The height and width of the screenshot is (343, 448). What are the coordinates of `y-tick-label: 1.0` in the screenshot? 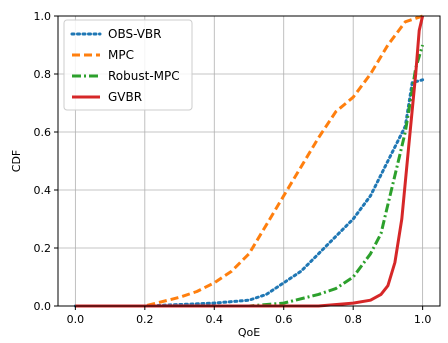 It's located at (43, 16).